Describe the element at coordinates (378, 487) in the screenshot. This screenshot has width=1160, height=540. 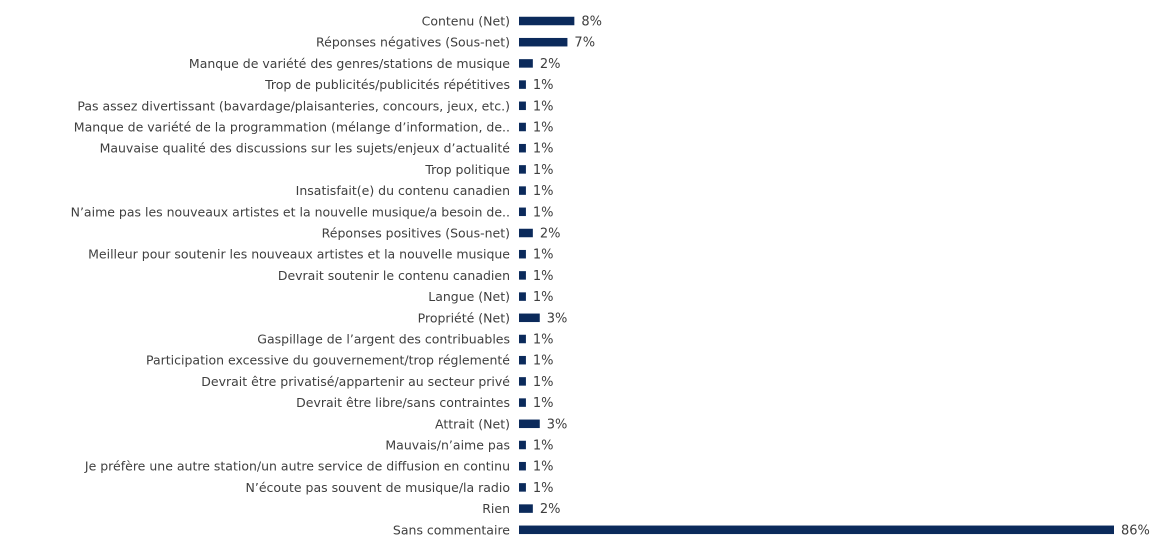
I see `category-label: N’écoute pas souvent de musique/la radio` at that location.